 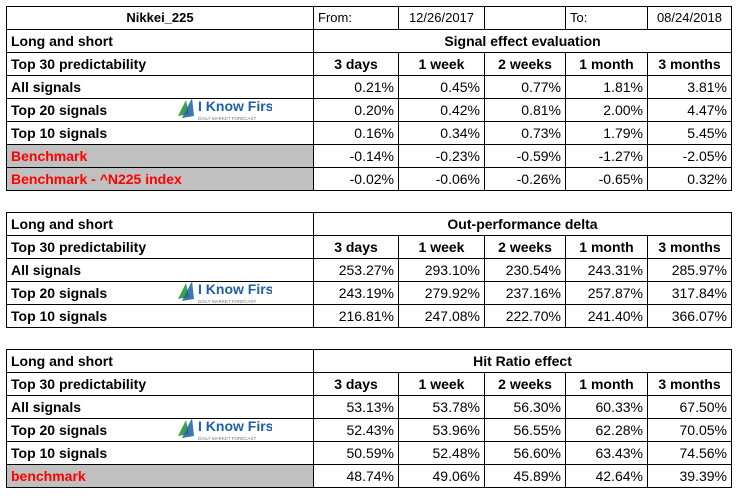 What do you see at coordinates (689, 453) in the screenshot?
I see `value-cell: 74.56%` at bounding box center [689, 453].